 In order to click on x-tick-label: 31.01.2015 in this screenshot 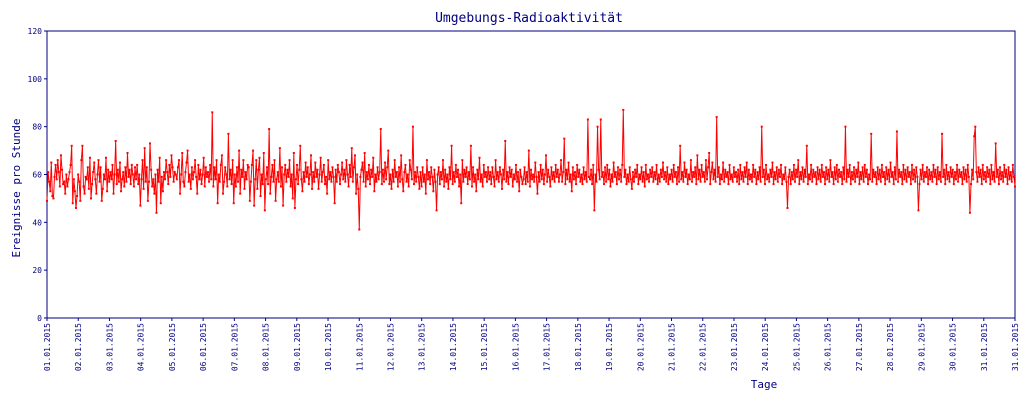, I will do `click(1015, 347)`.